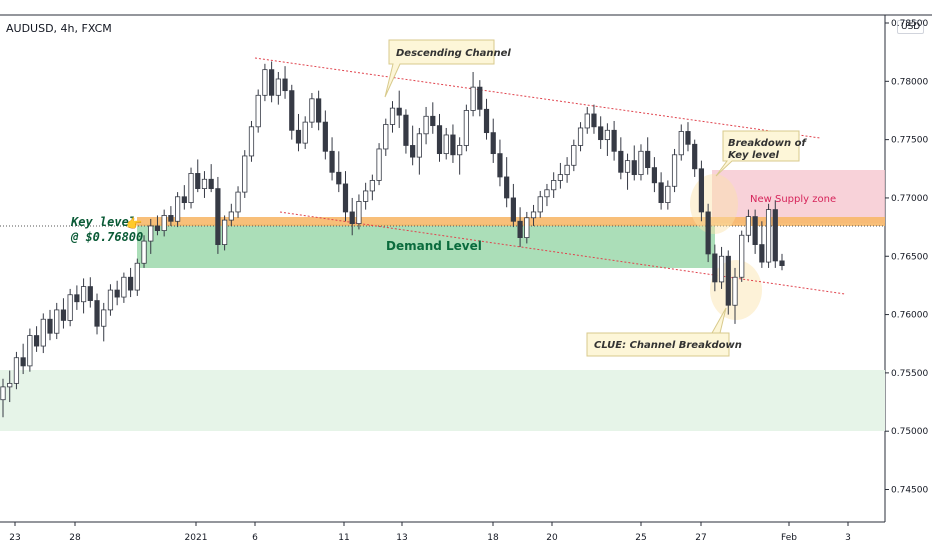  Describe the element at coordinates (909, 82) in the screenshot. I see `price-tick-label: 0.78000` at that location.